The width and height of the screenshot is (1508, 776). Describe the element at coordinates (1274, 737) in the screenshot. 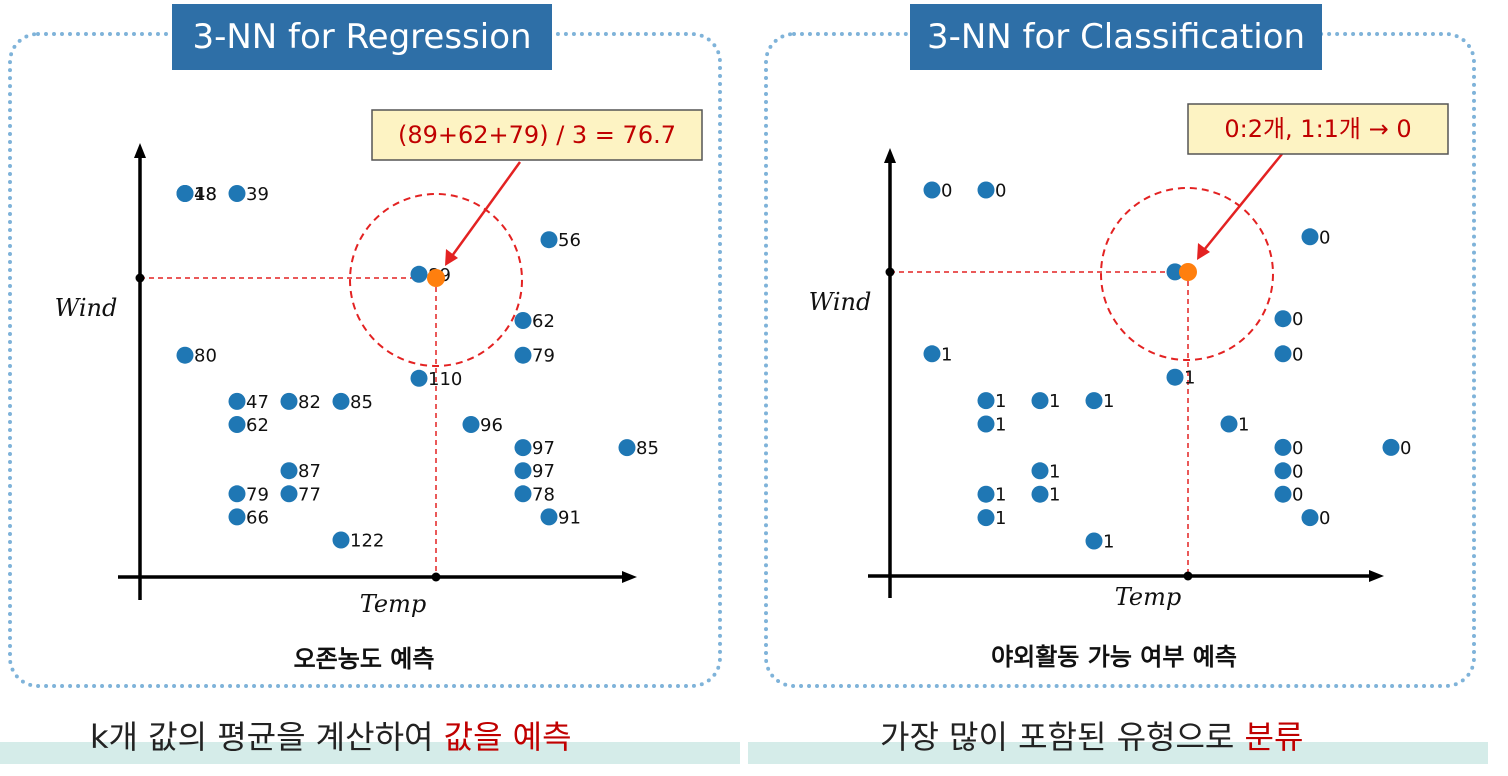

I see `classification-subtitle-highlight: 분류` at that location.